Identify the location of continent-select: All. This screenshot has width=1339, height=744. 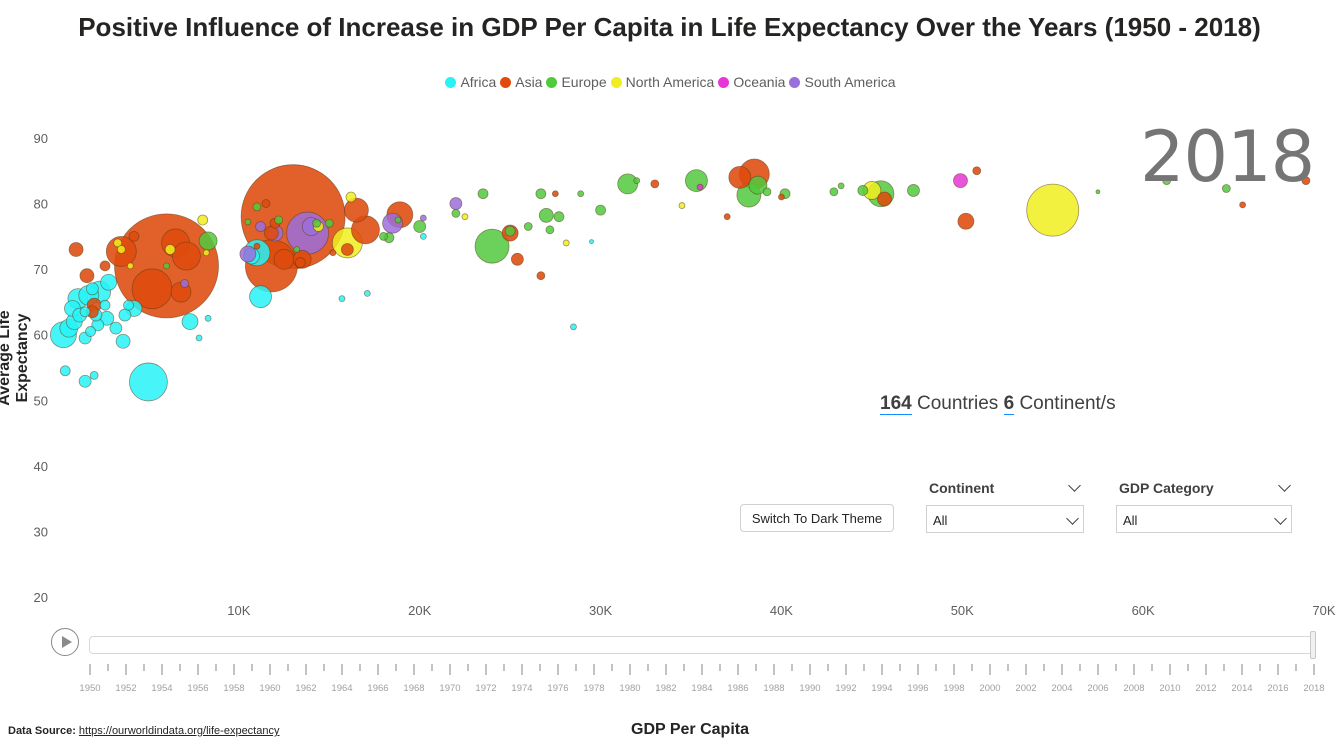
(1005, 519).